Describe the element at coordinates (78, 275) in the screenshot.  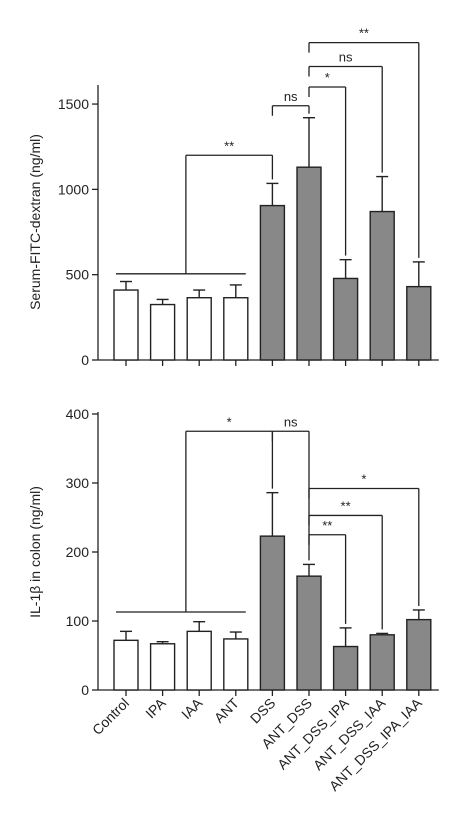
I see `y-tick-label: 500` at that location.